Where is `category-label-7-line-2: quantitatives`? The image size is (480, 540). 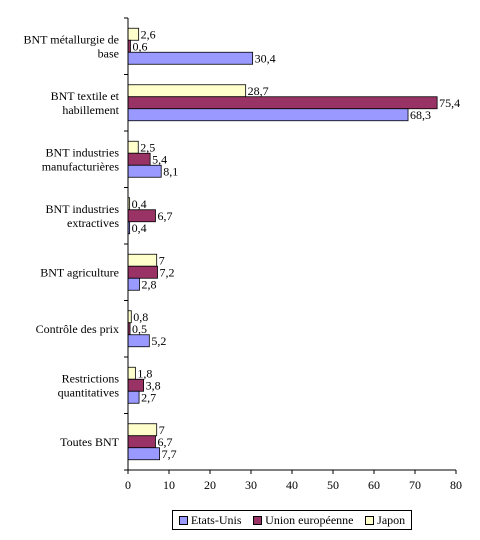
category-label-7-line-2: quantitatives is located at coordinates (89, 392).